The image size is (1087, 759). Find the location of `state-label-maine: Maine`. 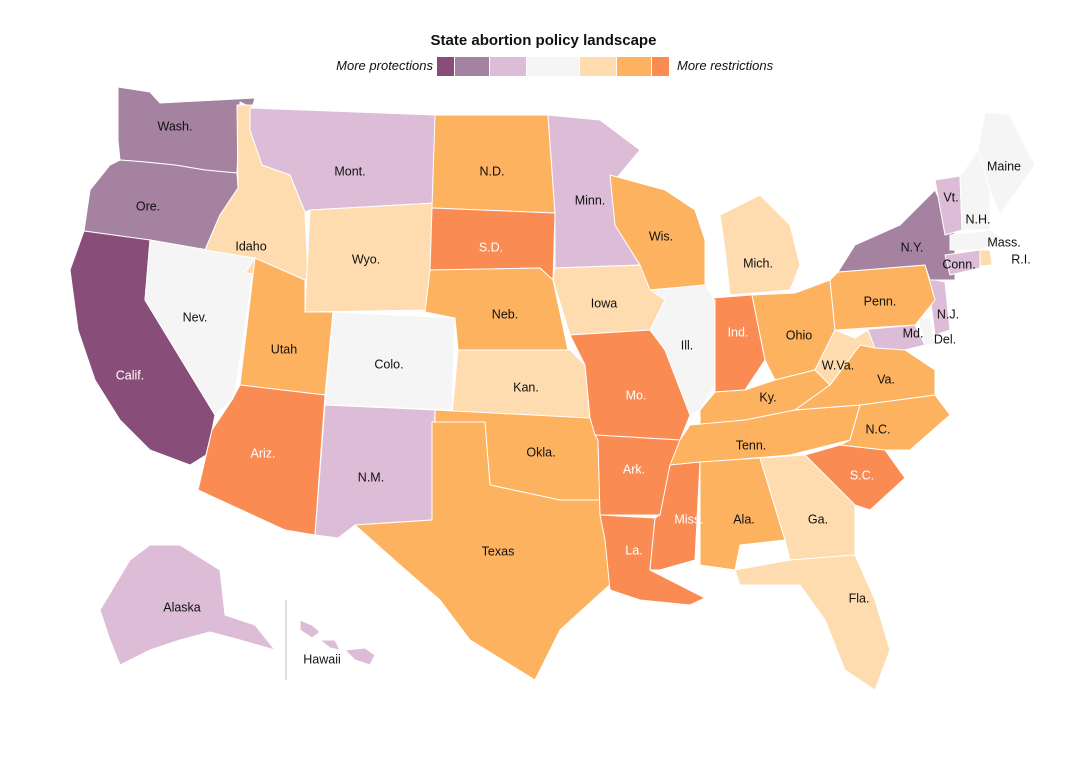

state-label-maine: Maine is located at coordinates (1004, 166).